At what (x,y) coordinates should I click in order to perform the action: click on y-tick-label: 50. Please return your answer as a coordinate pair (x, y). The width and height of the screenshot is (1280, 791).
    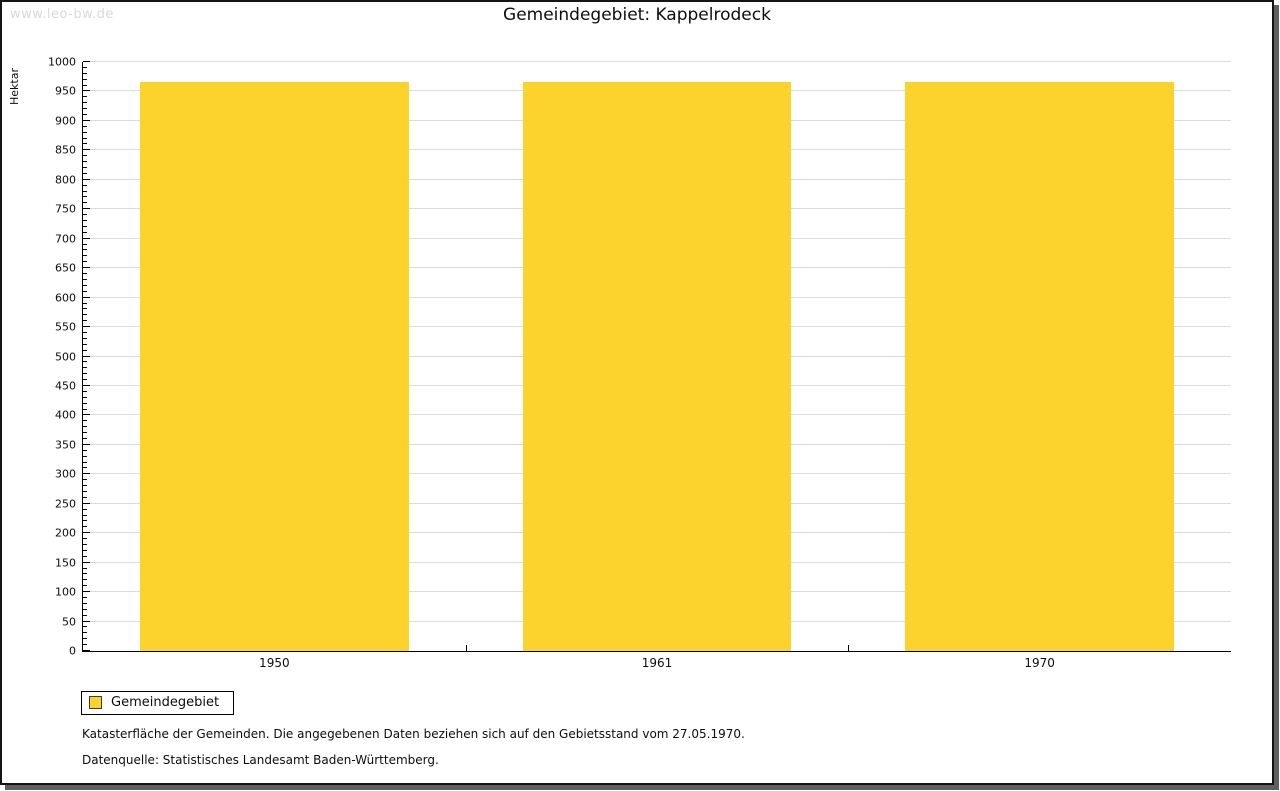
    Looking at the image, I should click on (69, 622).